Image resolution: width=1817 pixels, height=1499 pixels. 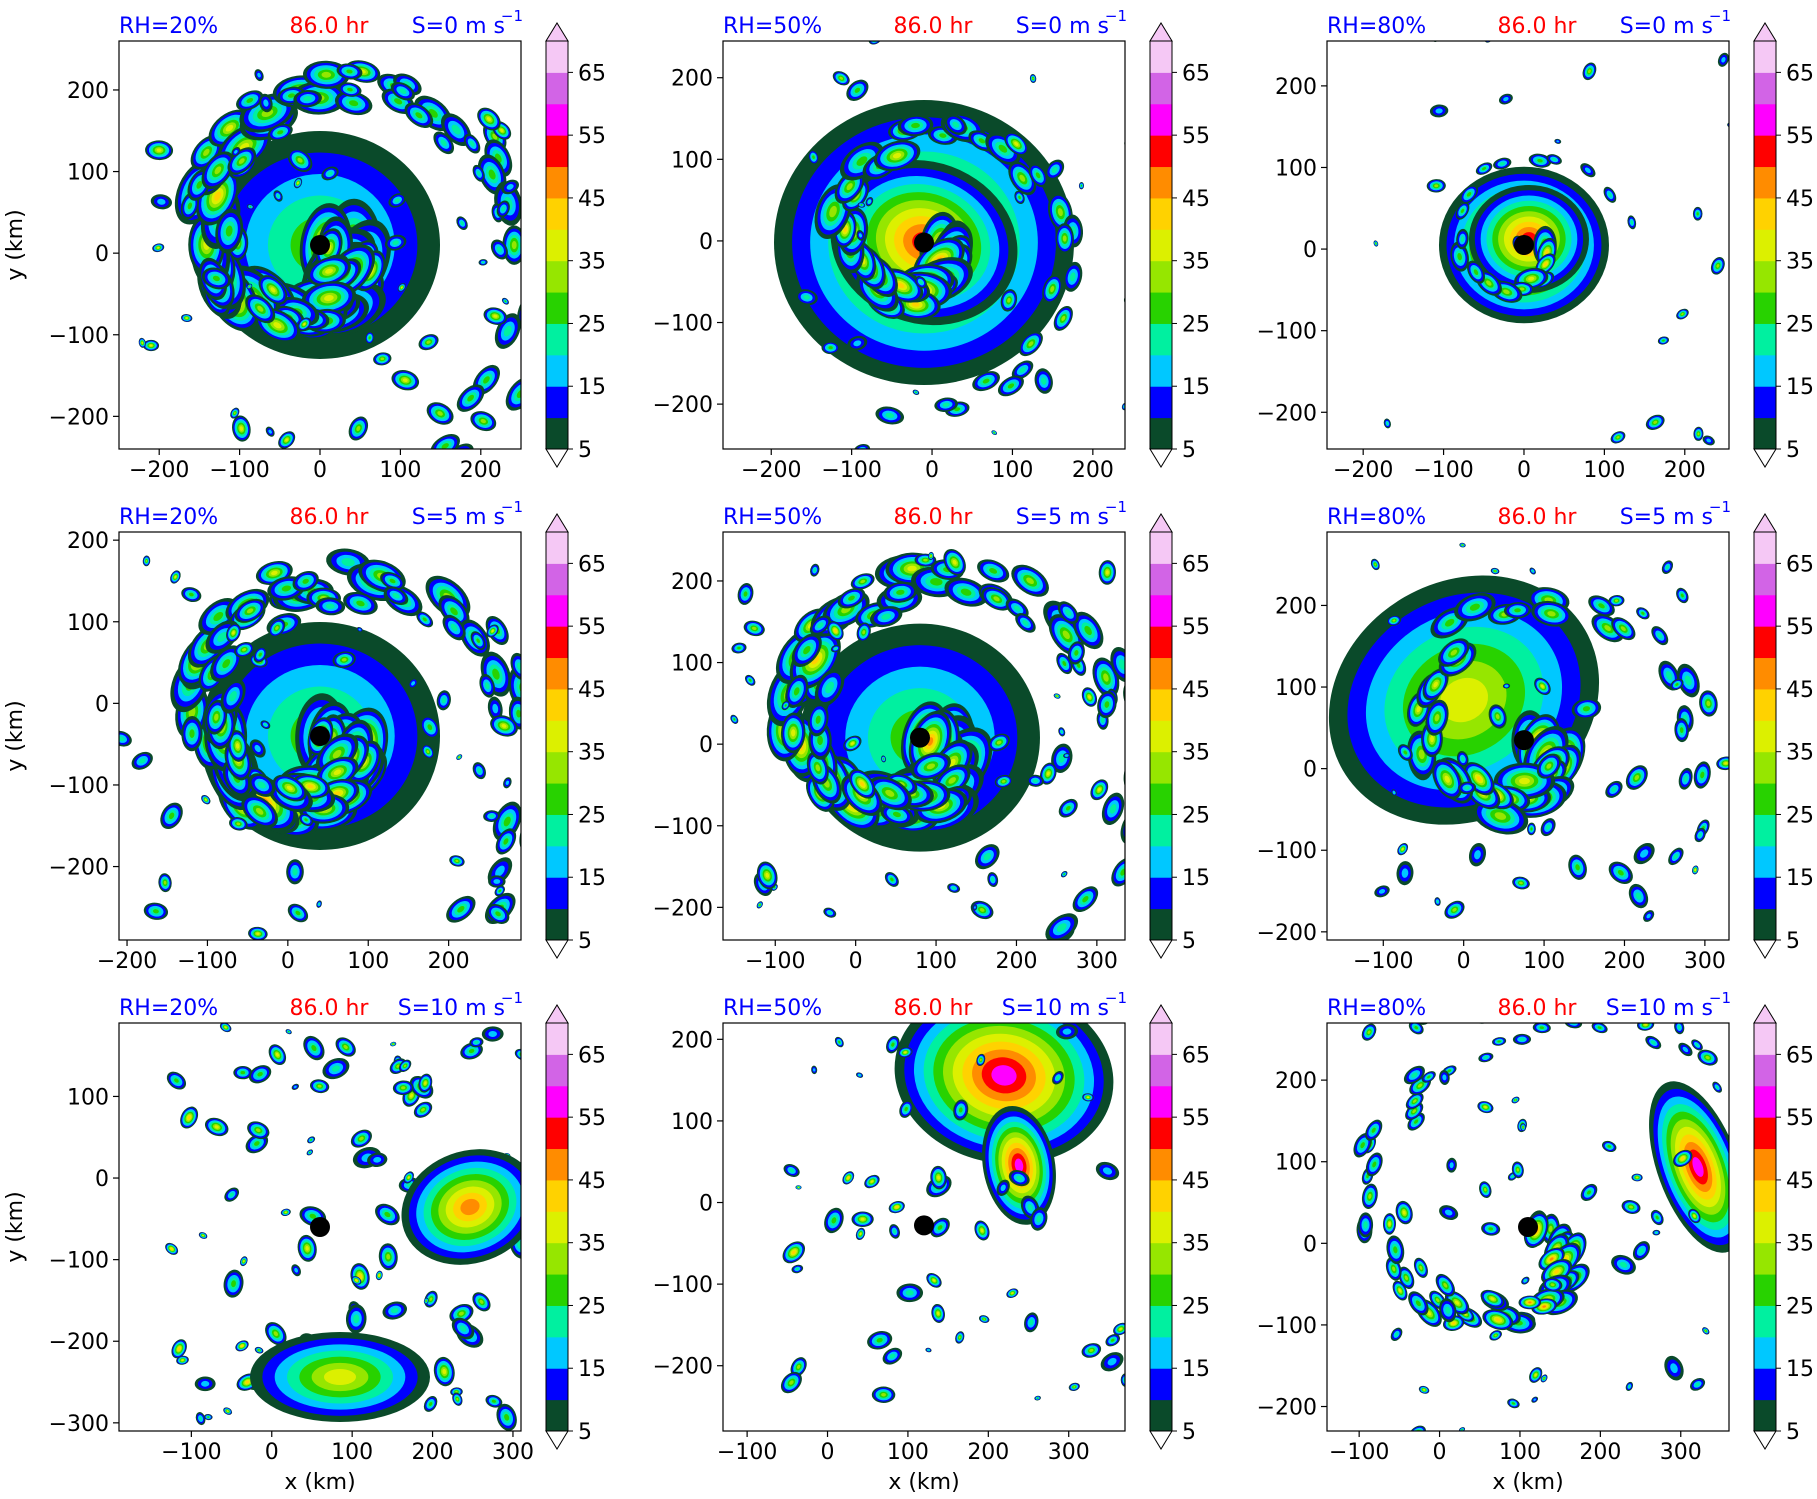 What do you see at coordinates (329, 254) in the screenshot?
I see `reflectivity-field` at bounding box center [329, 254].